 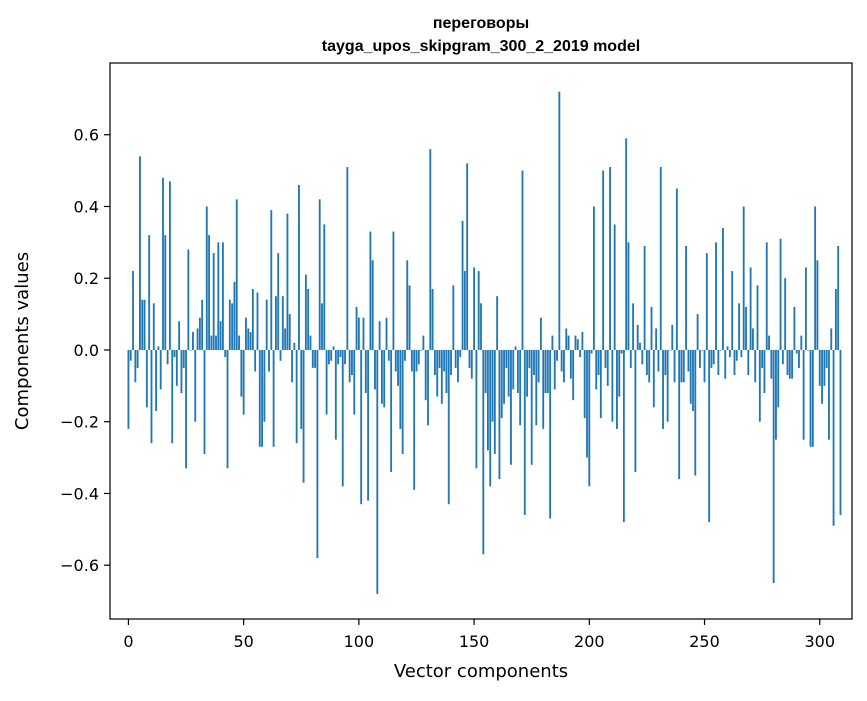 What do you see at coordinates (79, 493) in the screenshot?
I see `y-tick-label: −0.4` at bounding box center [79, 493].